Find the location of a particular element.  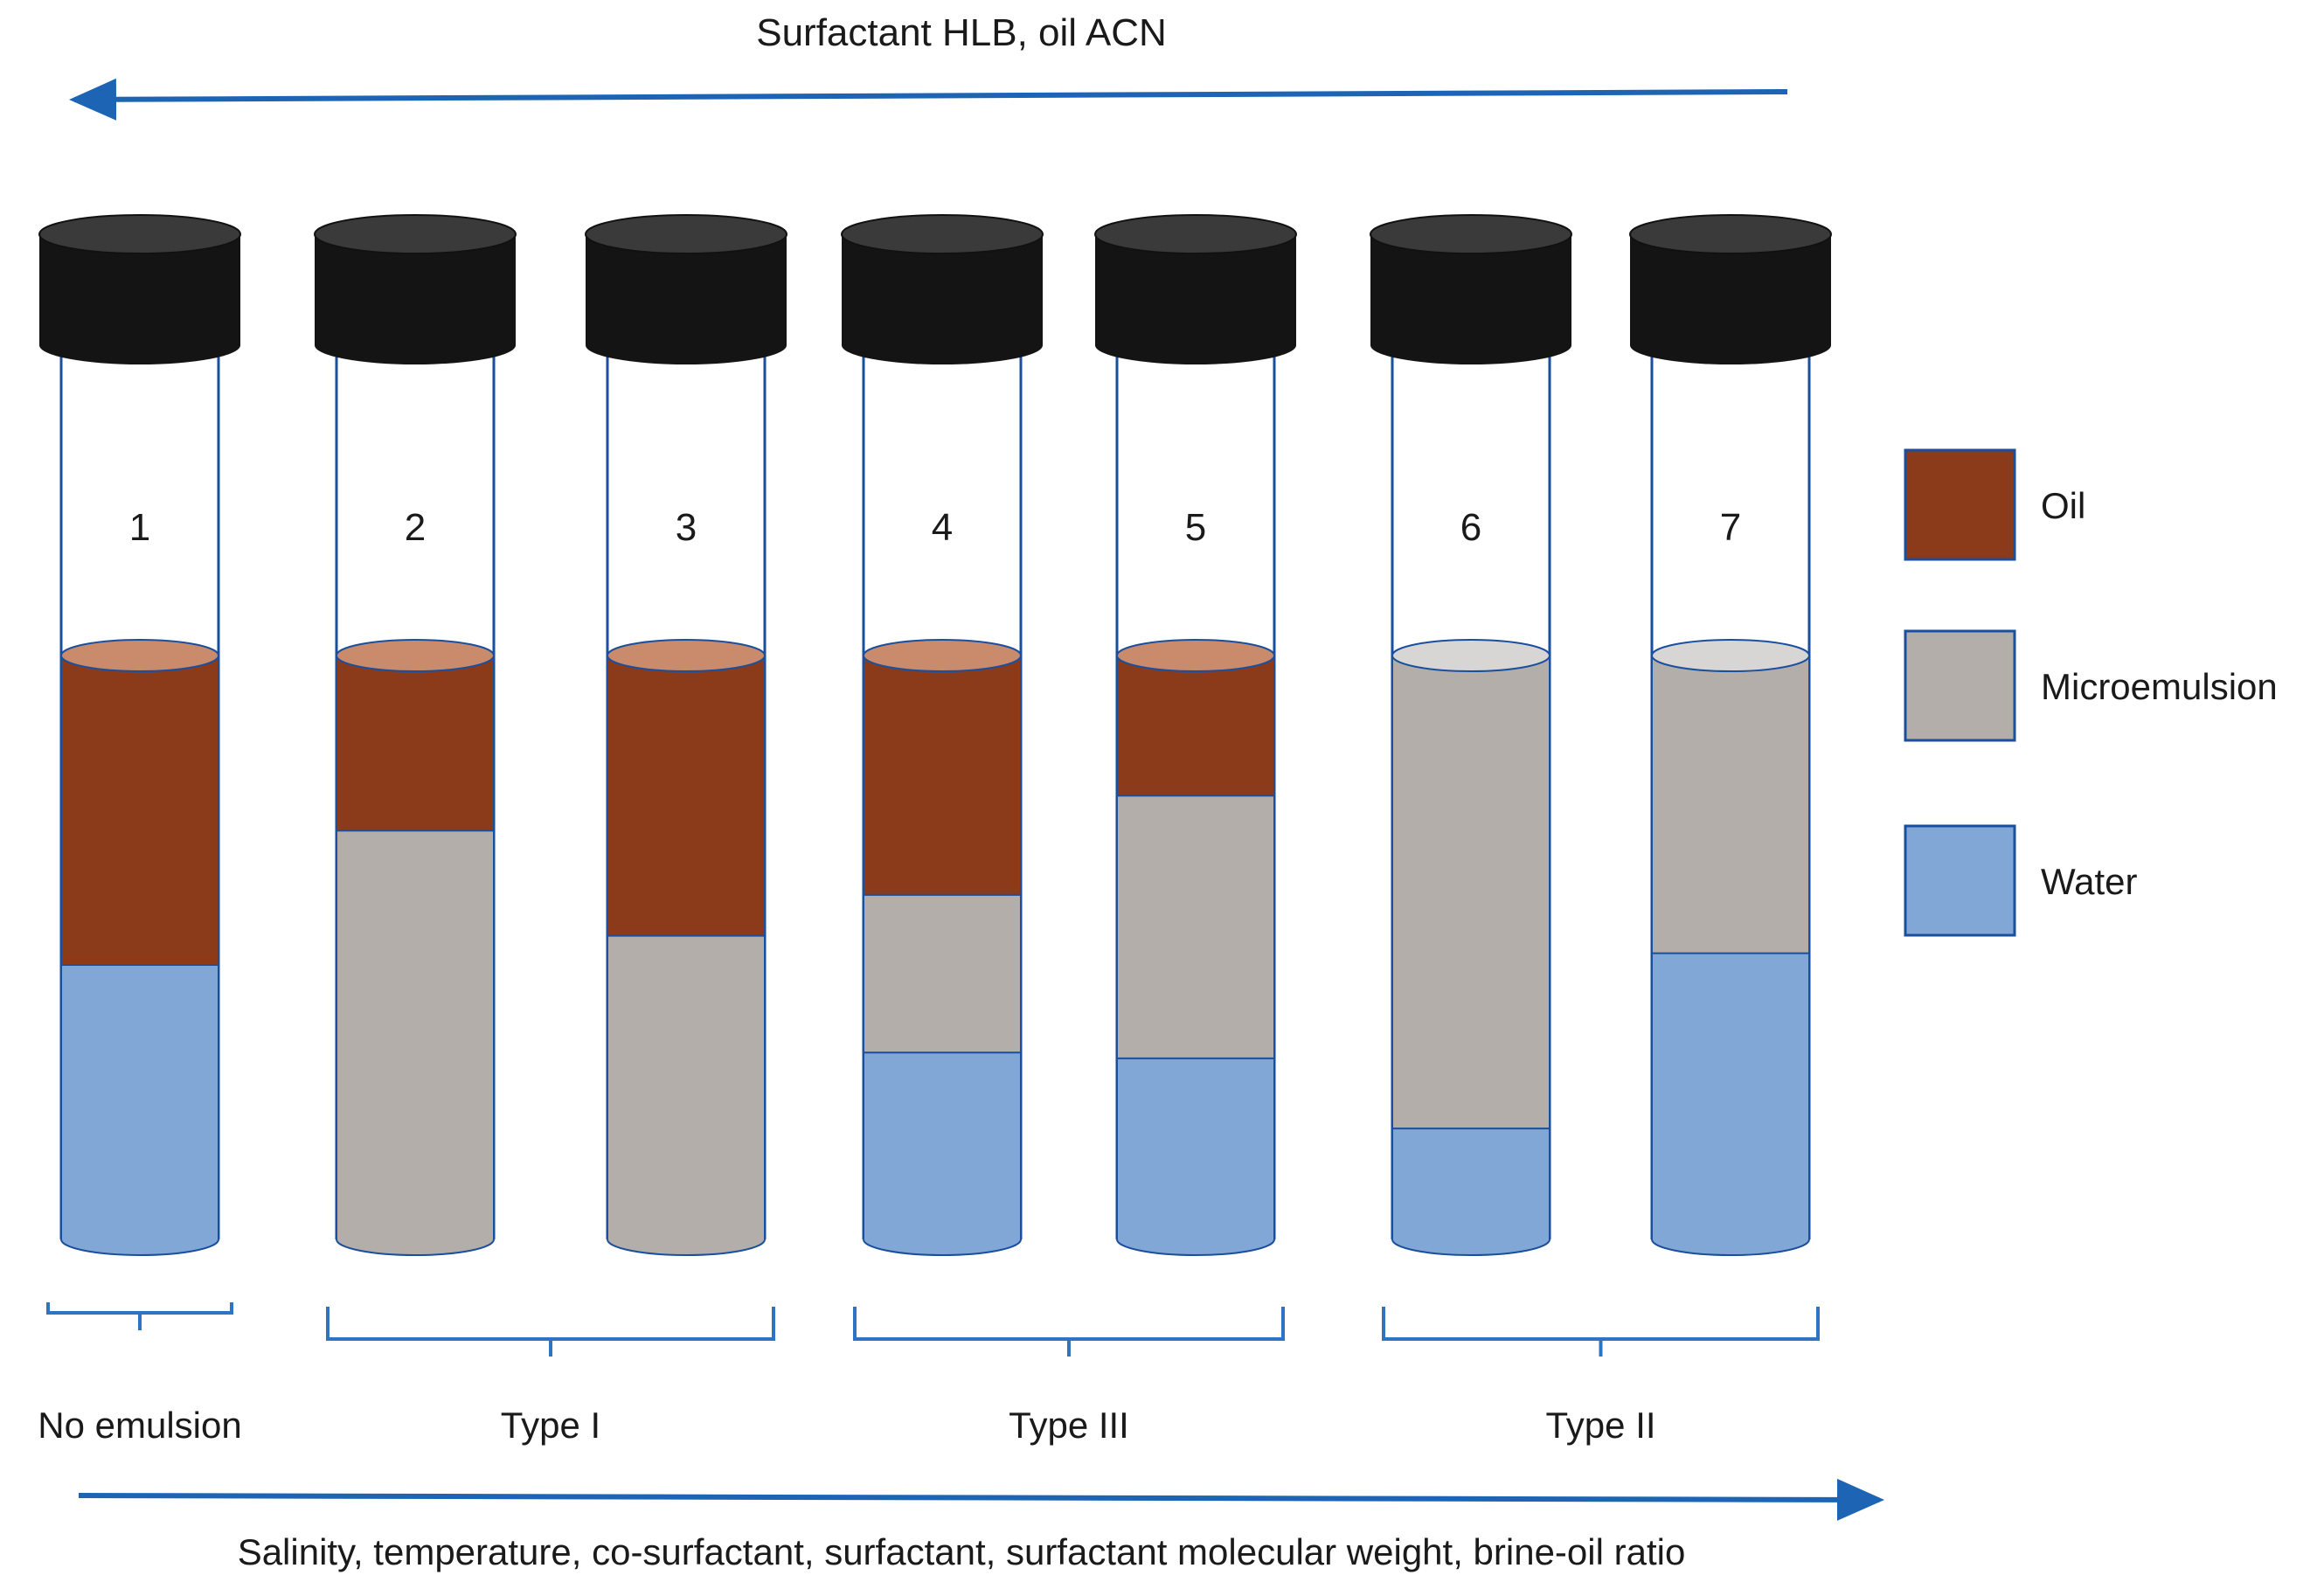

test-tube: 2 is located at coordinates (415, 735).